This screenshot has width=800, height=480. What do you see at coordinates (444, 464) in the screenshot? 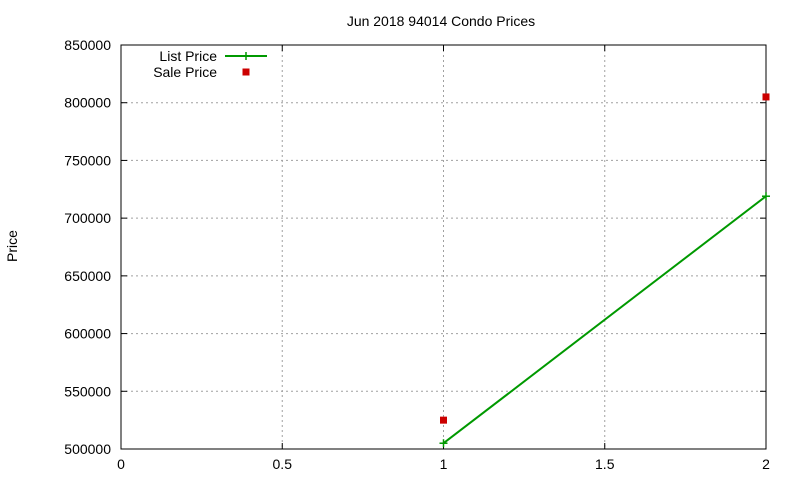
I see `x-tick-label: 1` at bounding box center [444, 464].